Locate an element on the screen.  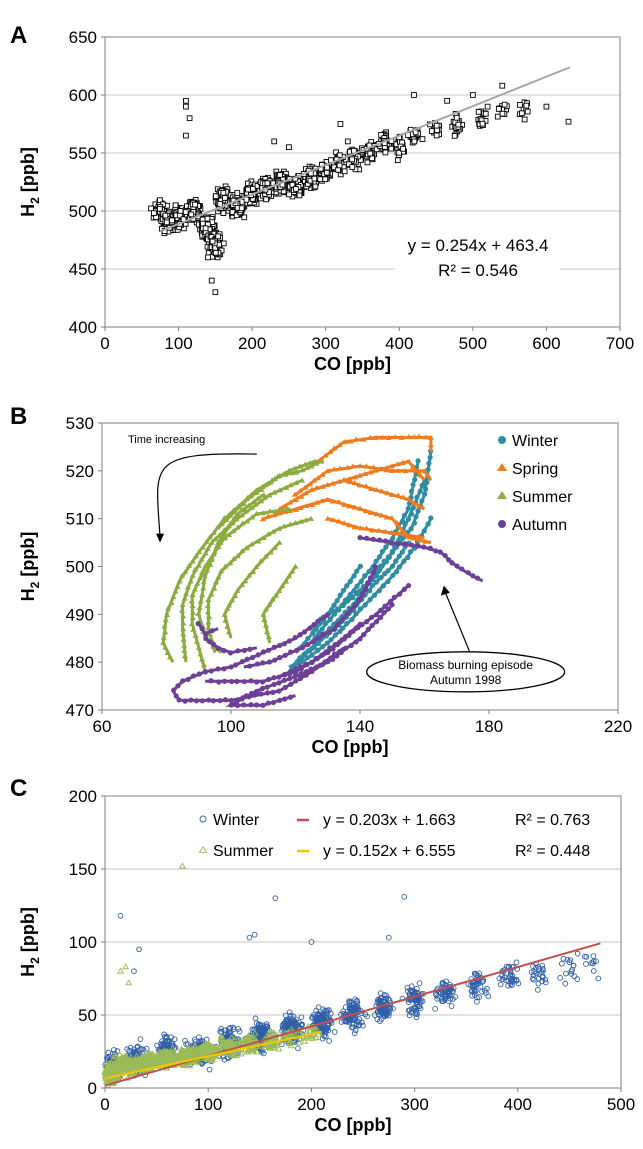
legend-label: Summer is located at coordinates (542, 497).